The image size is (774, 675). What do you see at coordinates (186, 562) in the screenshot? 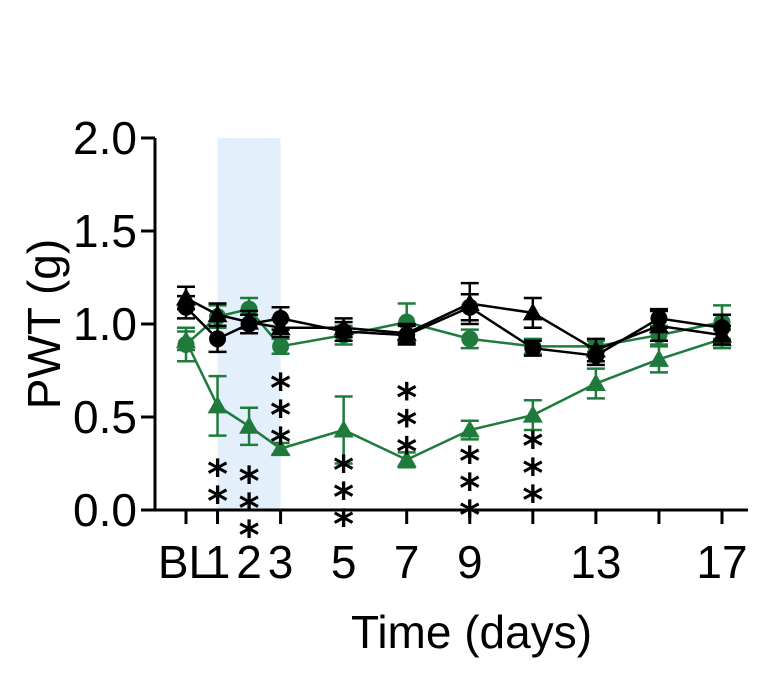
I see `x-tick-label: BL` at bounding box center [186, 562].